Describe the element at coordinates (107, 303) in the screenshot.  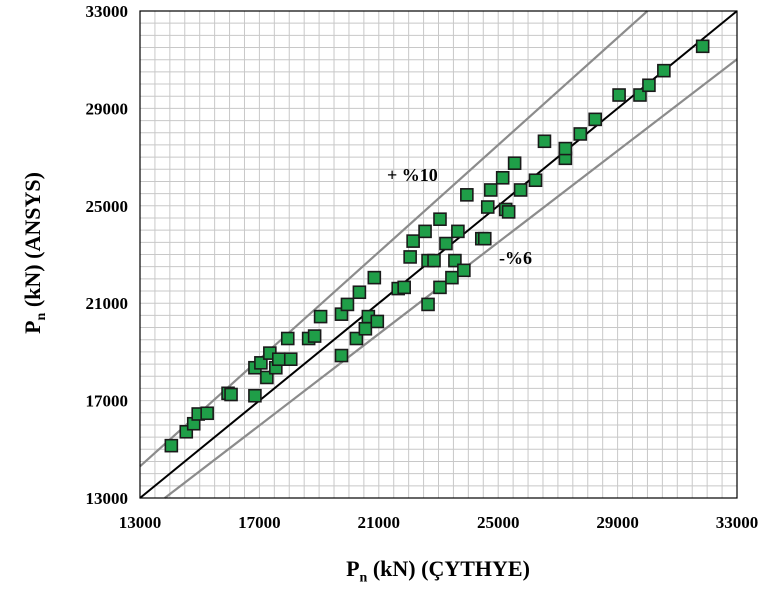
I see `y-tick-label: 21000` at that location.